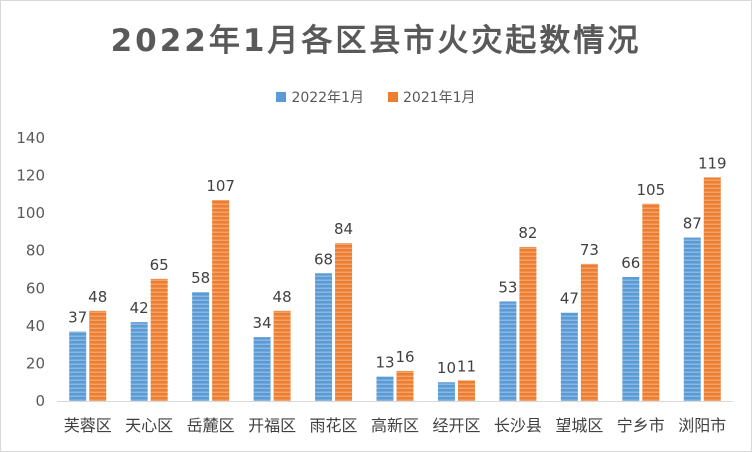 The height and width of the screenshot is (452, 752). I want to click on data-label: 11, so click(466, 366).